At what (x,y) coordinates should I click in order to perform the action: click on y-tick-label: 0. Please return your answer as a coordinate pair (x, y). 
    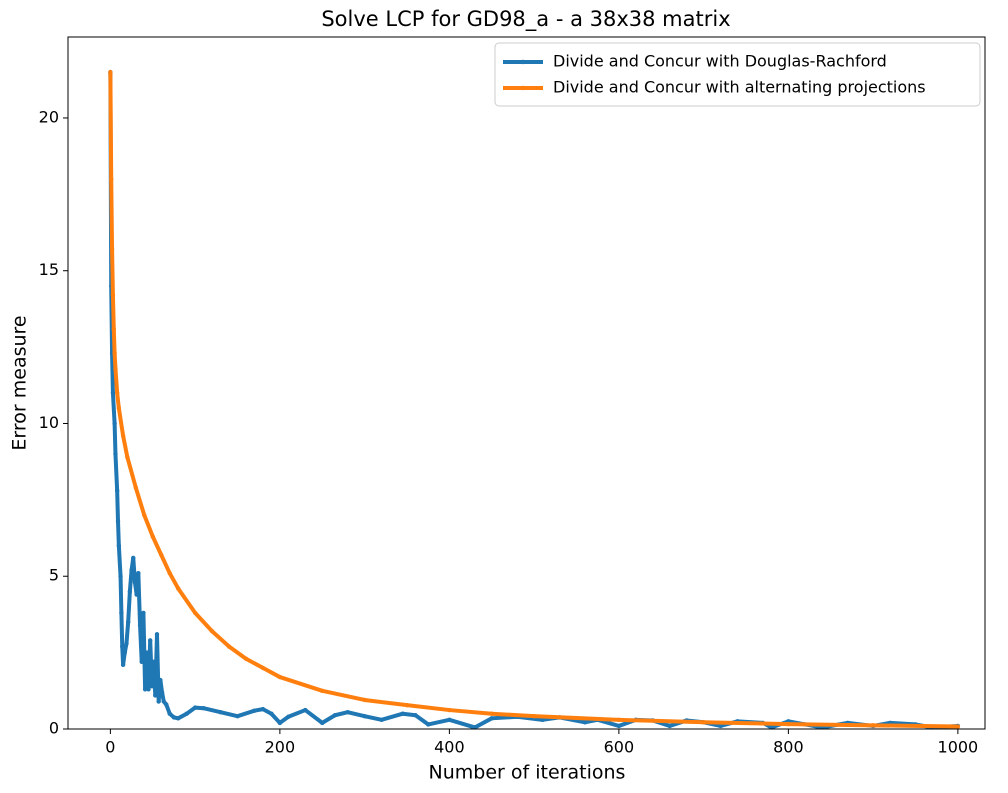
    Looking at the image, I should click on (54, 728).